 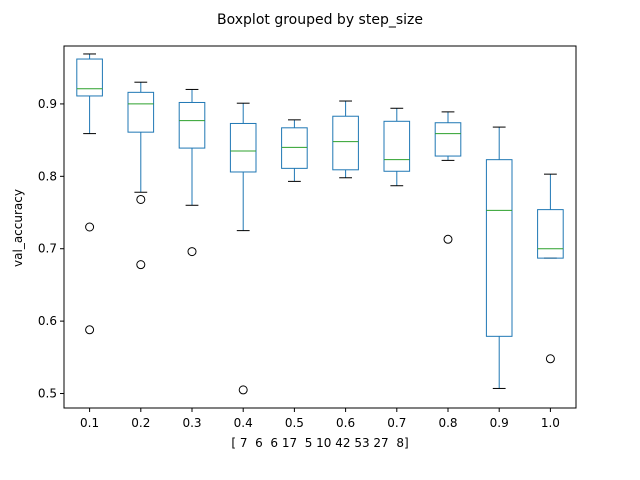 I want to click on x-tick-label-0-9: 0.9, so click(x=499, y=423).